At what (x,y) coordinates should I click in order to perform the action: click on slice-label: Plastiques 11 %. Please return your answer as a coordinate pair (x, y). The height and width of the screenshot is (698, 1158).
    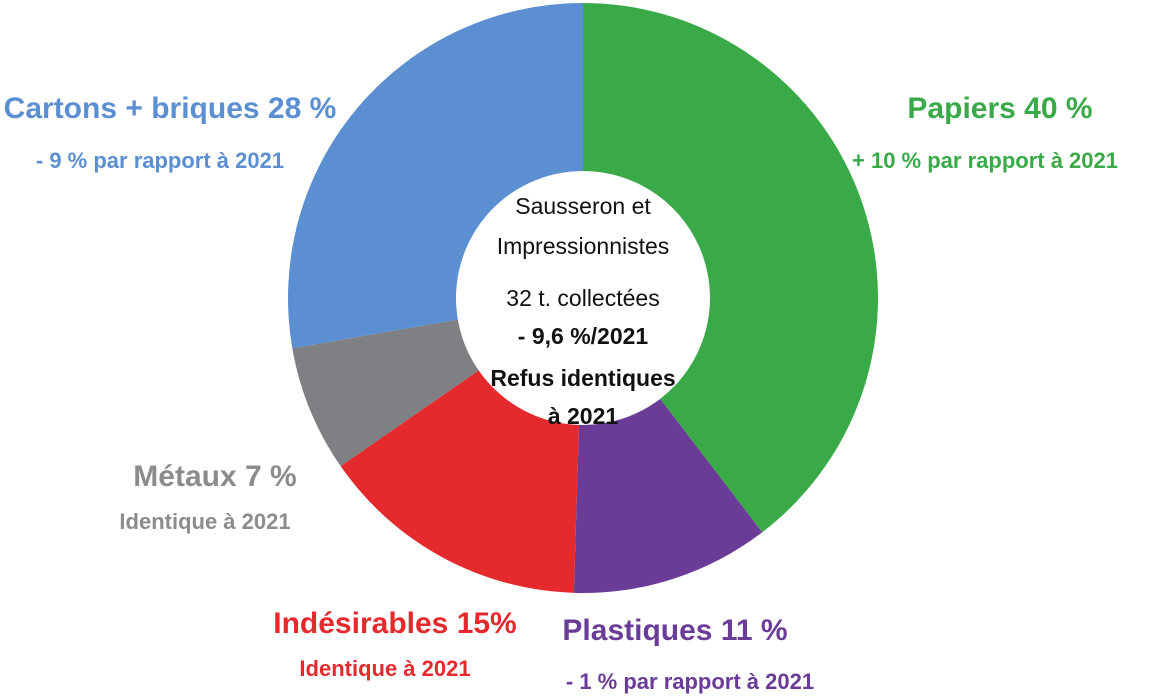
    Looking at the image, I should click on (674, 630).